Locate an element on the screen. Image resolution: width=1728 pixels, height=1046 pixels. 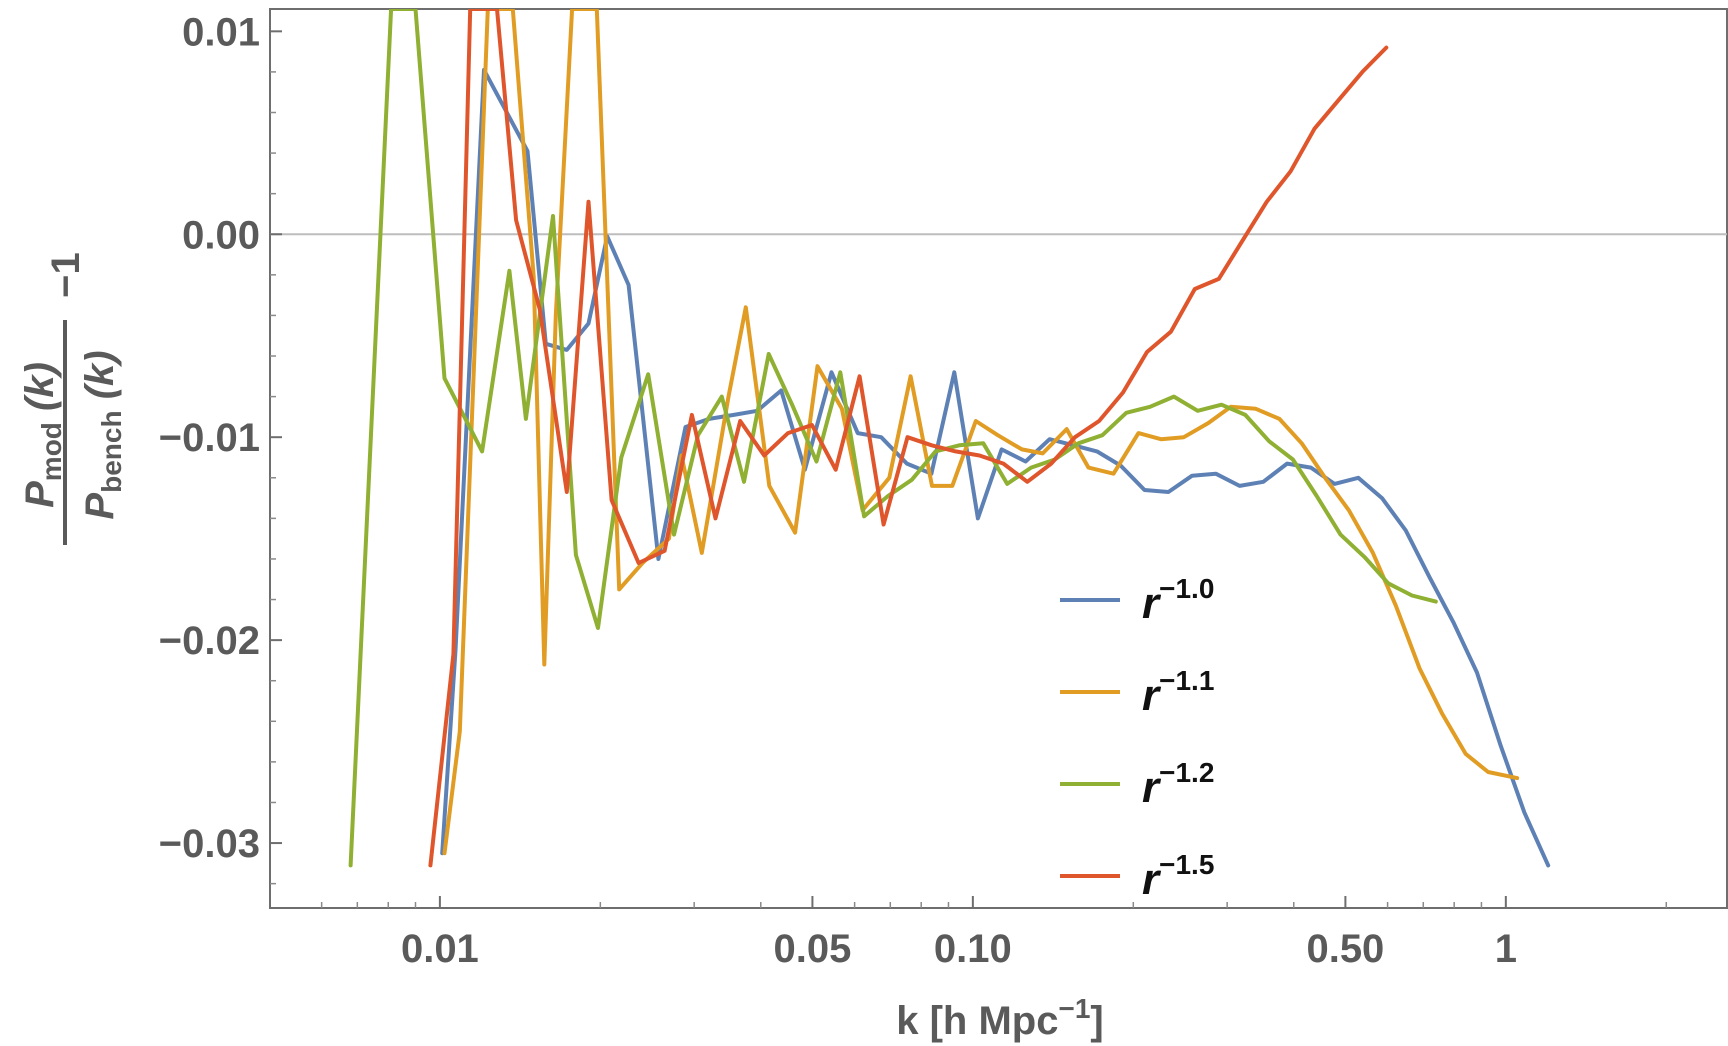
x-tick-label: 0.50 is located at coordinates (1345, 949).